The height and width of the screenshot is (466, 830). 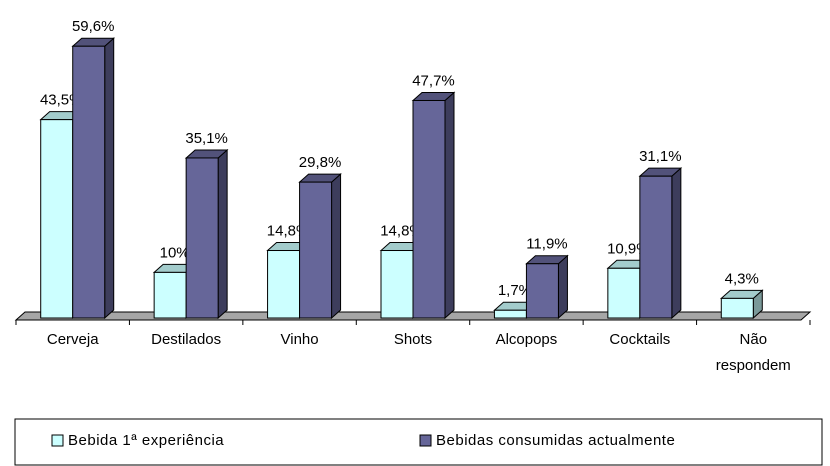 I want to click on x-tick-label: Cocktails, so click(x=639, y=339).